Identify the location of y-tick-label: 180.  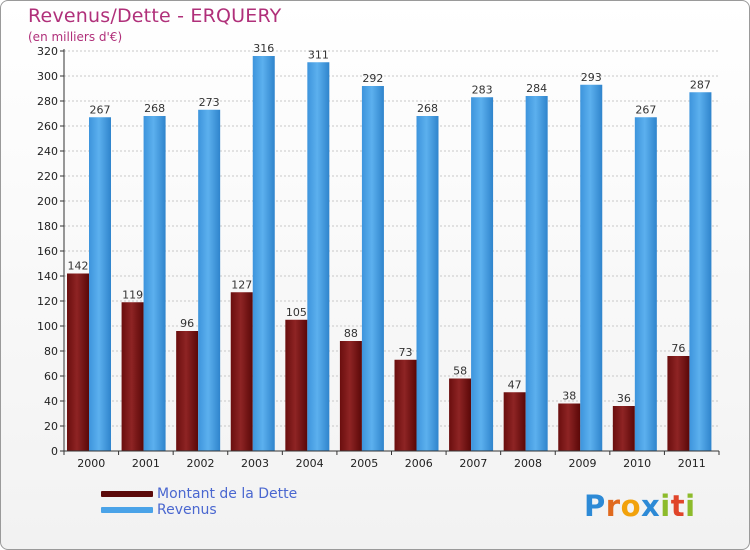
(47, 226).